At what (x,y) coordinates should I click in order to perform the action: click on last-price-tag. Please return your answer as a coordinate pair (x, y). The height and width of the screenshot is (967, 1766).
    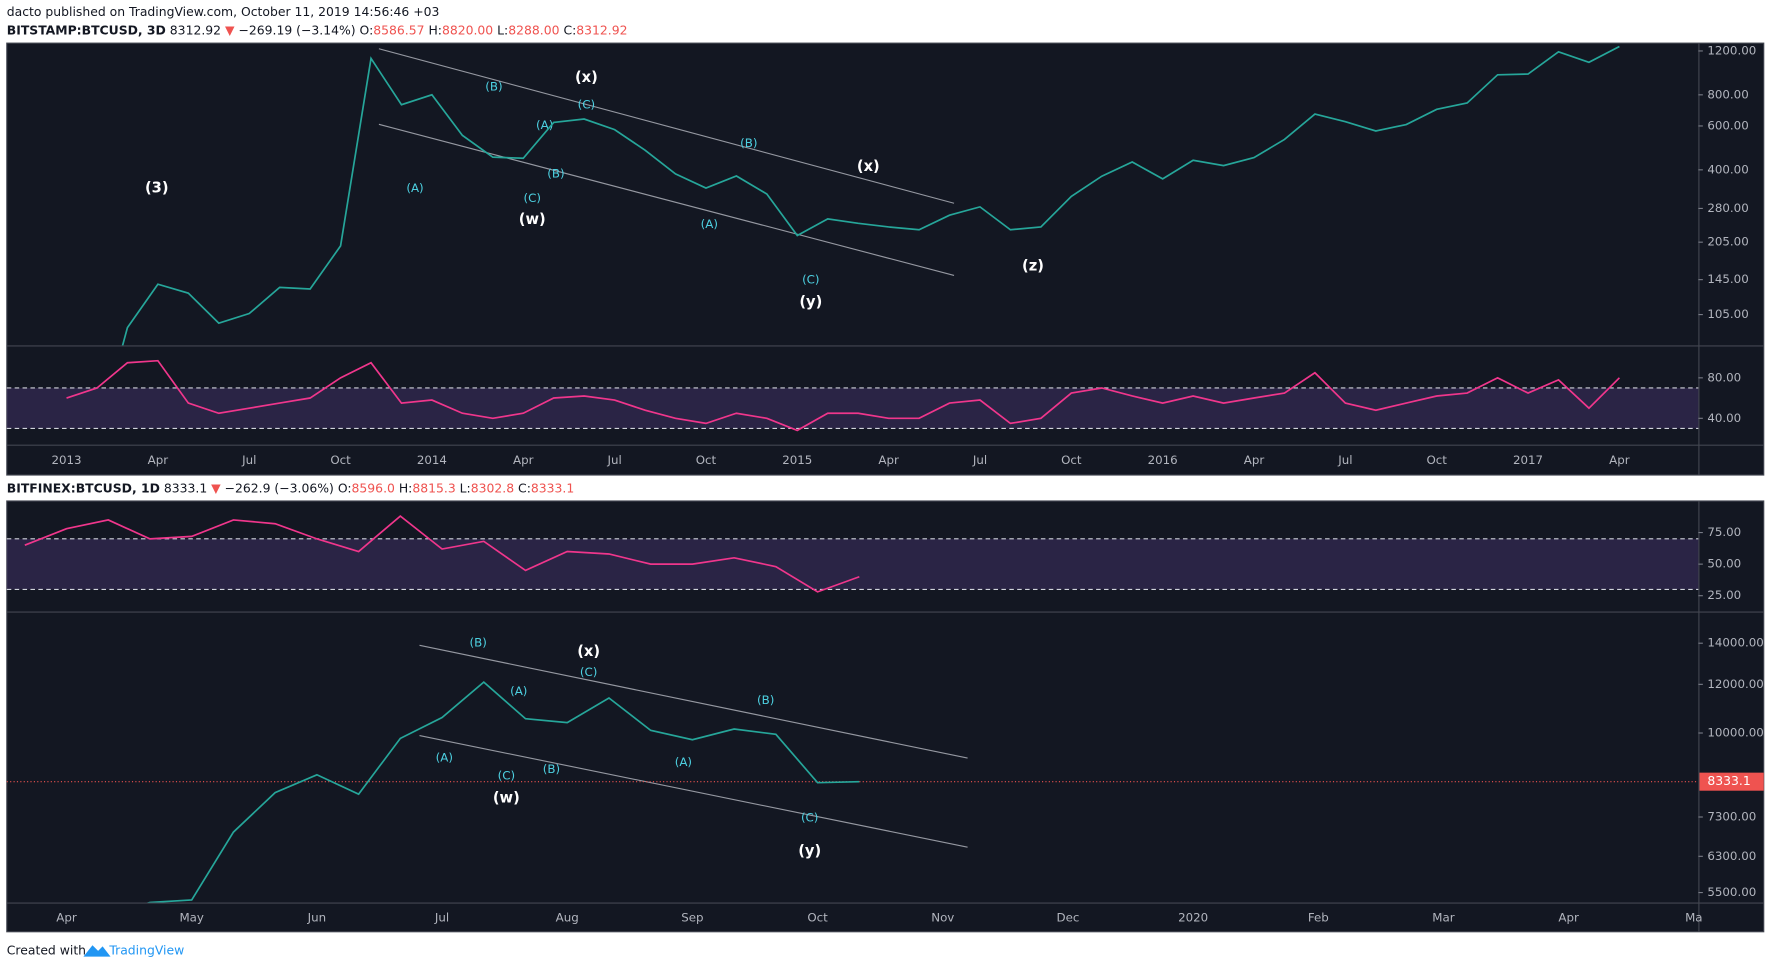
    Looking at the image, I should click on (1731, 781).